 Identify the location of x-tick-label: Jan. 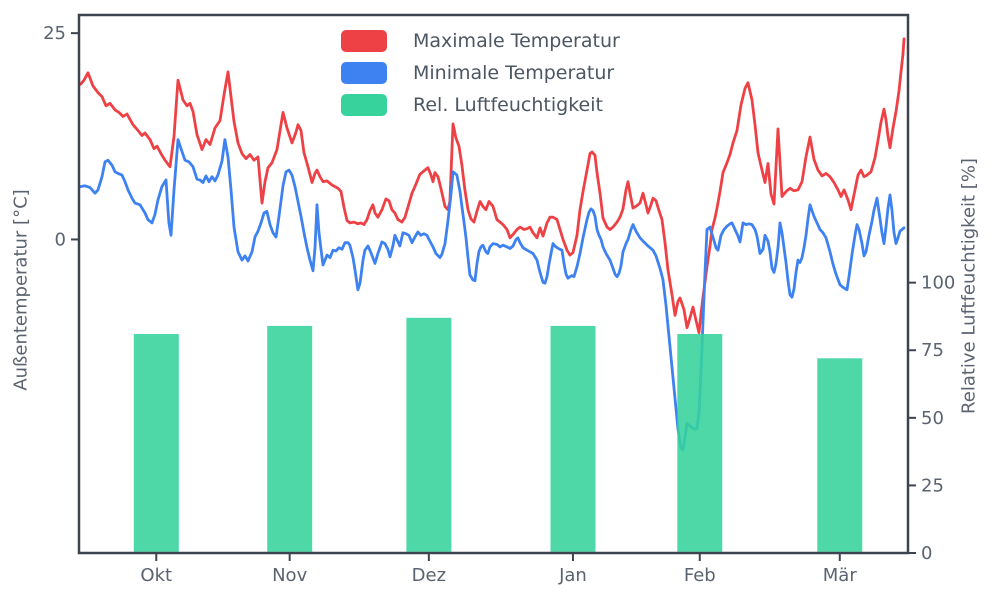
(572, 575).